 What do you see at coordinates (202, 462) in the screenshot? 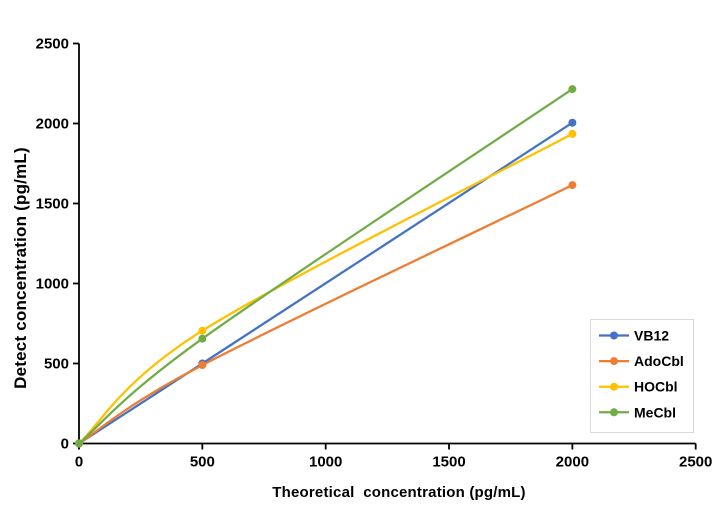
I see `x-tick-label: 500` at bounding box center [202, 462].